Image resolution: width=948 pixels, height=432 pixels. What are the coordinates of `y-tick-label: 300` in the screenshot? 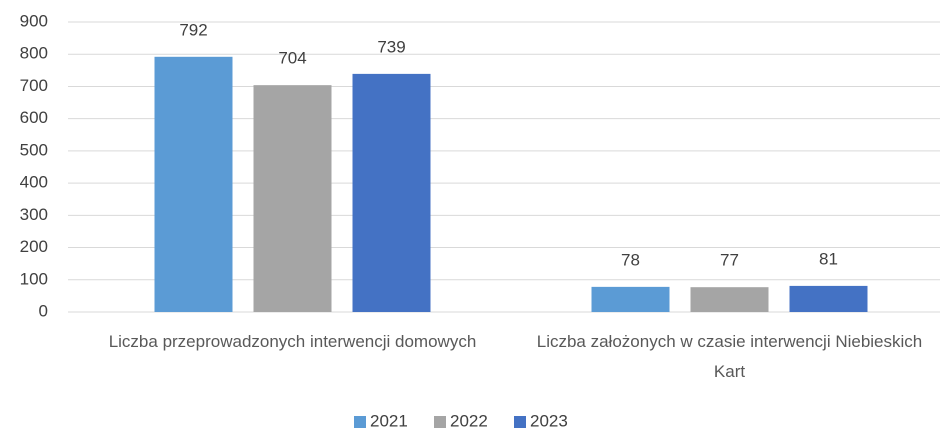 It's located at (34, 214).